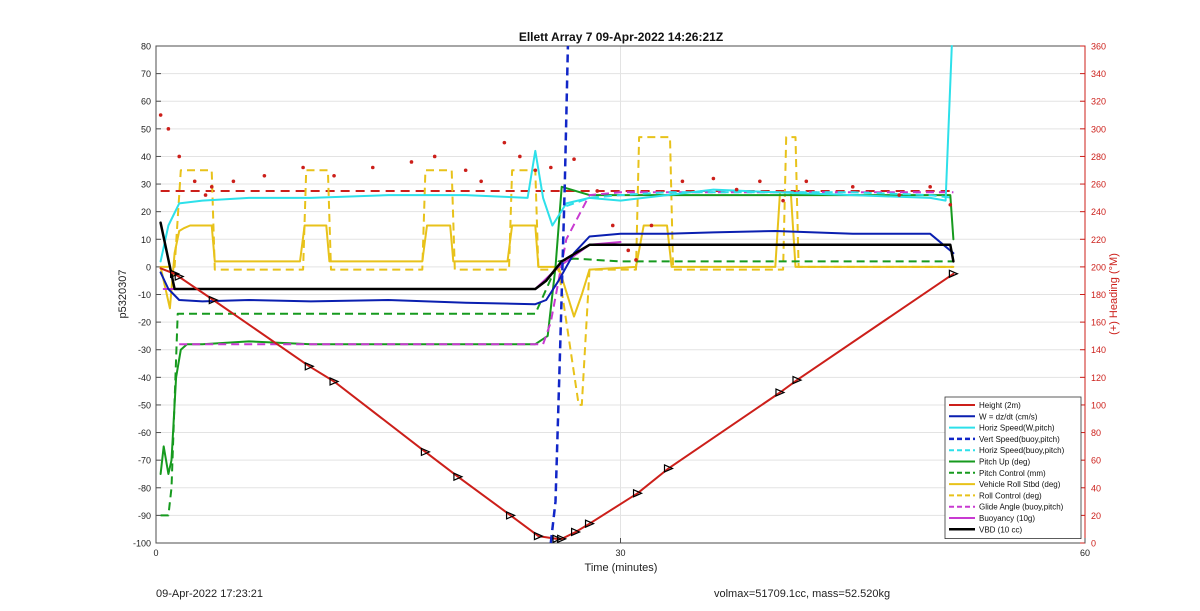  What do you see at coordinates (1021, 507) in the screenshot?
I see `legend-label: Glide Angle (buoy,pitch)` at bounding box center [1021, 507].